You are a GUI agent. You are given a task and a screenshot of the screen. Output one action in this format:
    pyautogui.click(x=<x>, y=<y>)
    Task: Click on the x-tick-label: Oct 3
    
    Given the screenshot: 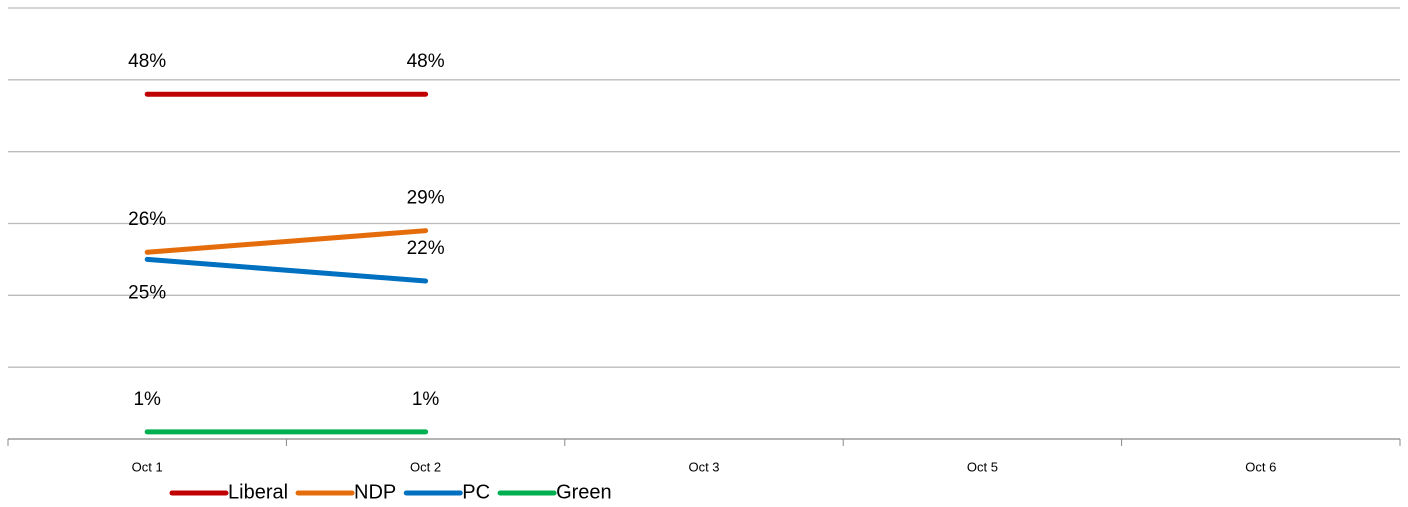 What is the action you would take?
    pyautogui.click(x=703, y=466)
    